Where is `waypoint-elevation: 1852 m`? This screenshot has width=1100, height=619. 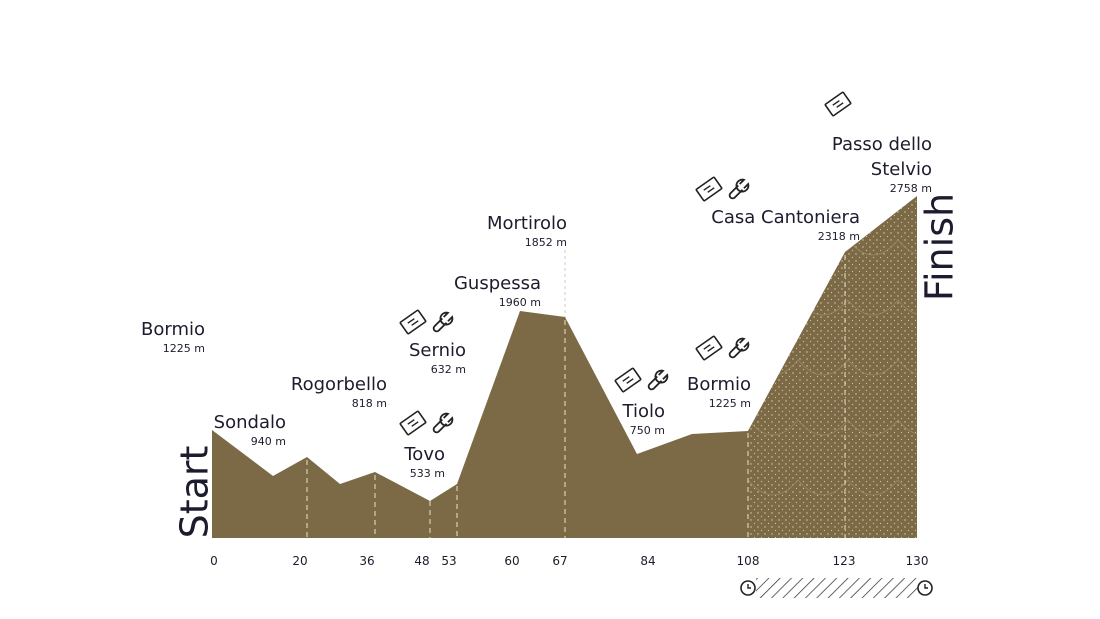
waypoint-elevation: 1852 m is located at coordinates (546, 242).